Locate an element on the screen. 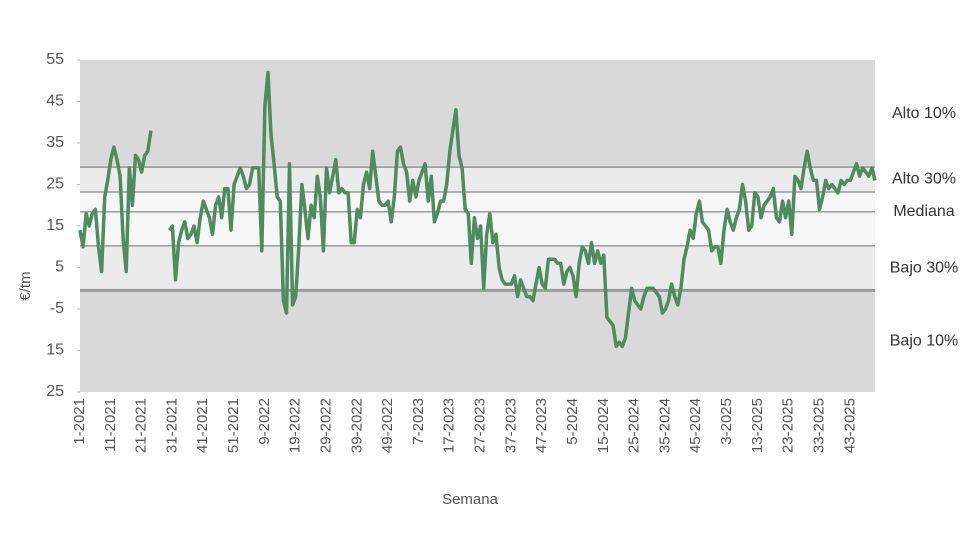  x-tick-label: 19-2022 is located at coordinates (295, 425).